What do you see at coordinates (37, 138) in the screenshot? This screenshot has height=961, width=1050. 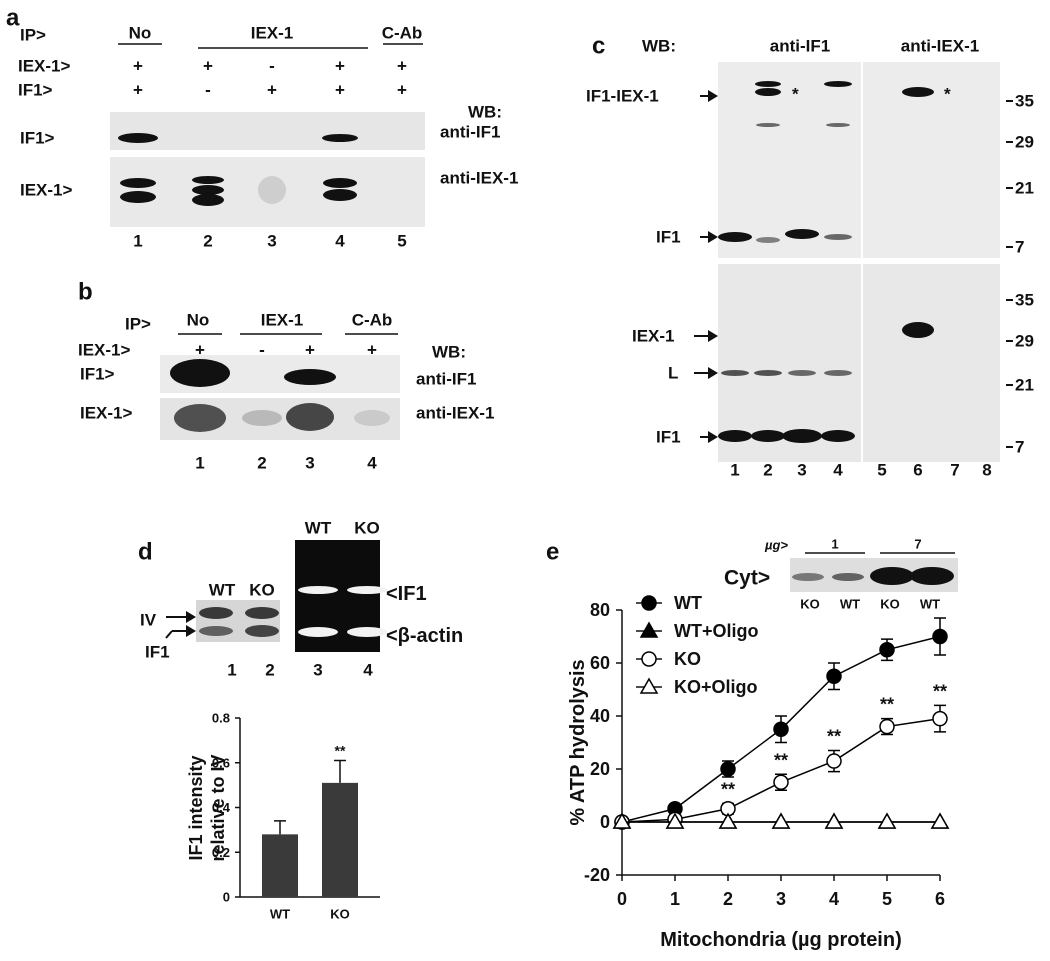 I see `blot-label: IF1>` at bounding box center [37, 138].